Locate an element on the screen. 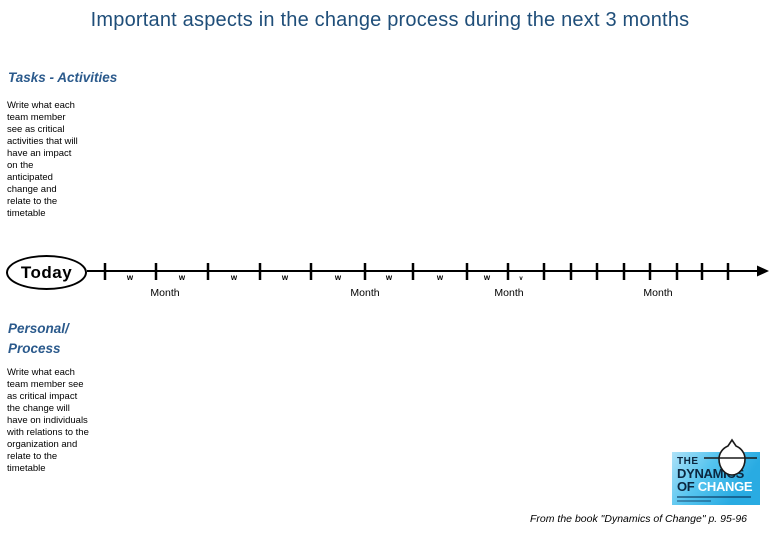 This screenshot has height=540, width=780. section-heading-personal: Personal/ Process is located at coordinates (38, 338).